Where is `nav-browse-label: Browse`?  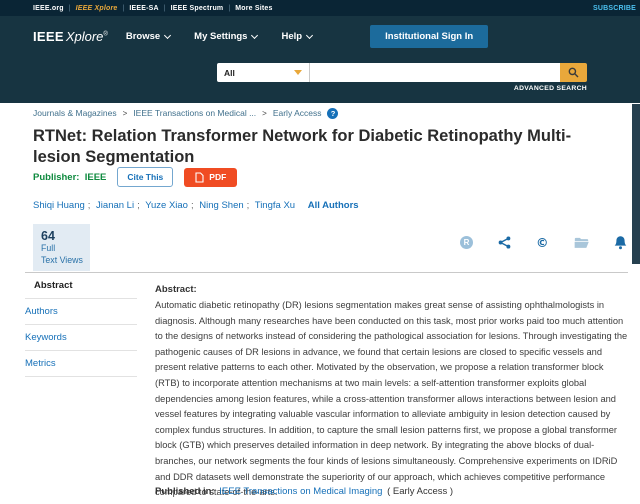
nav-browse-label: Browse is located at coordinates (143, 36).